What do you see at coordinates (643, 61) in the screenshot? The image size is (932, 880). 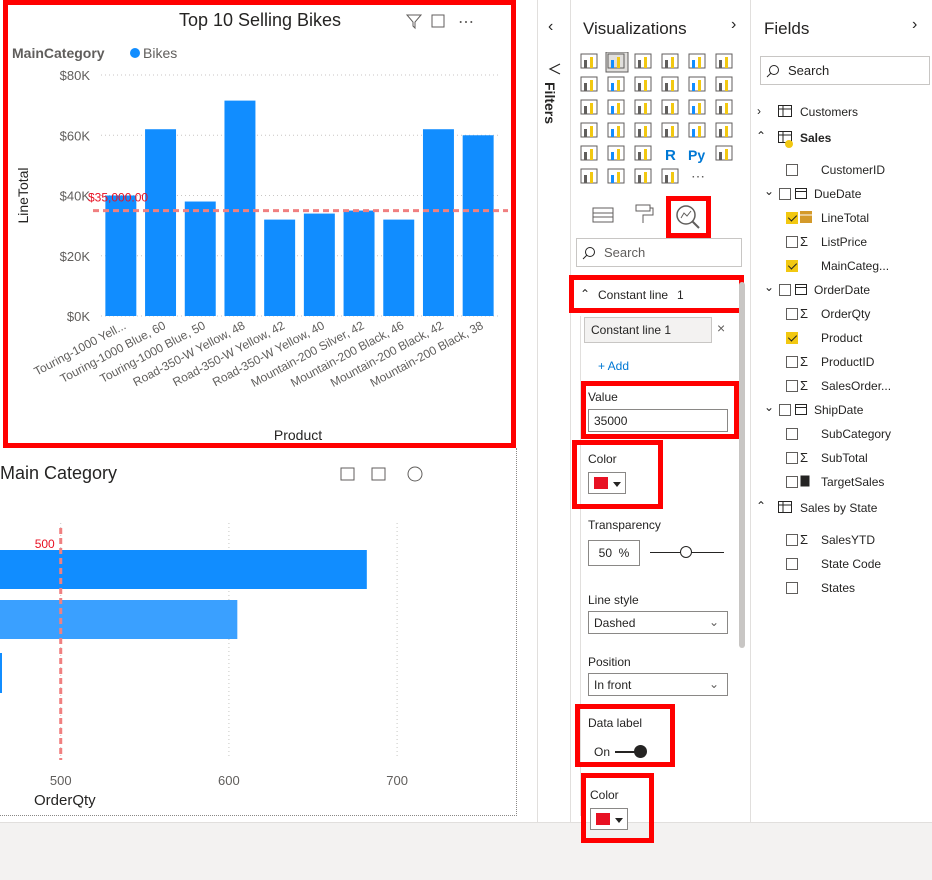 I see `clustered-bar-icon` at bounding box center [643, 61].